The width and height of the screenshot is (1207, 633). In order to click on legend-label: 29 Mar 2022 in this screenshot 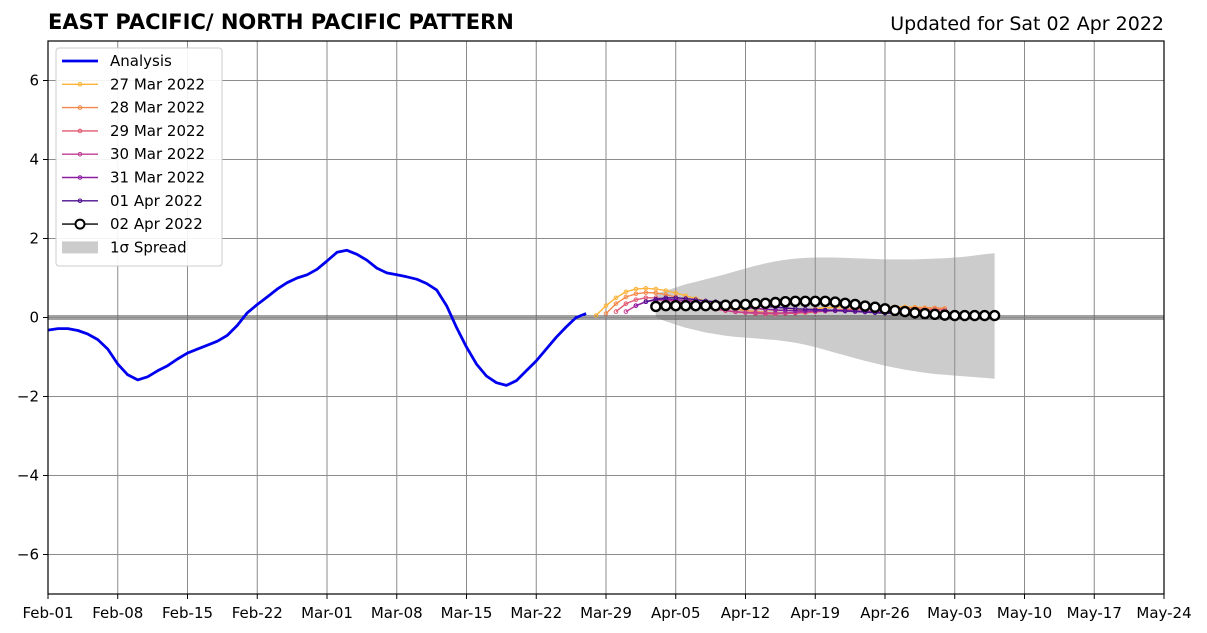, I will do `click(157, 131)`.